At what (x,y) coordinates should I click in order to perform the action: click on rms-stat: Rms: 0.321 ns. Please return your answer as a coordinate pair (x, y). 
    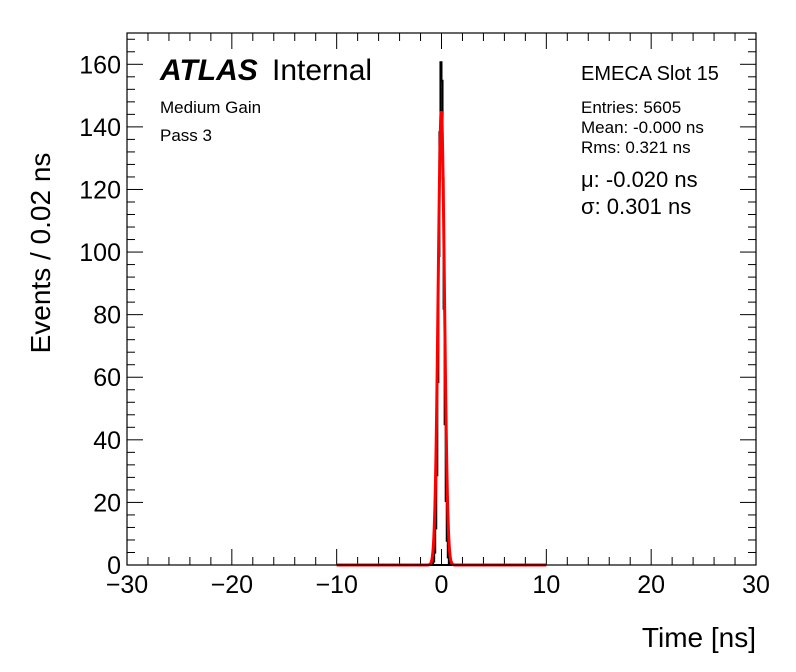
    Looking at the image, I should click on (636, 147).